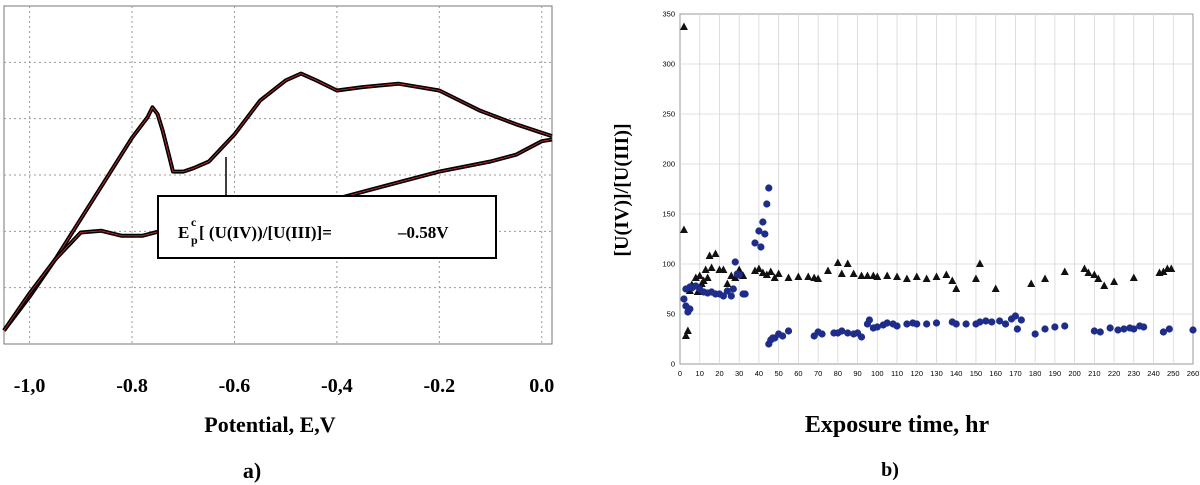 Image resolution: width=1200 pixels, height=485 pixels. Describe the element at coordinates (857, 373) in the screenshot. I see `panel-b-x-tick-label: 90` at that location.